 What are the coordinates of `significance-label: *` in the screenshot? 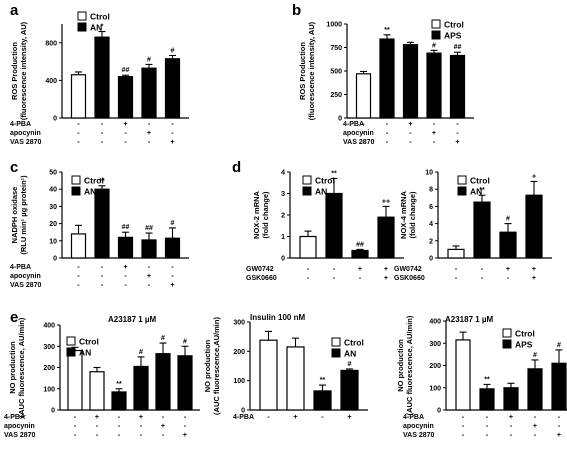 It's located at (102, 27).